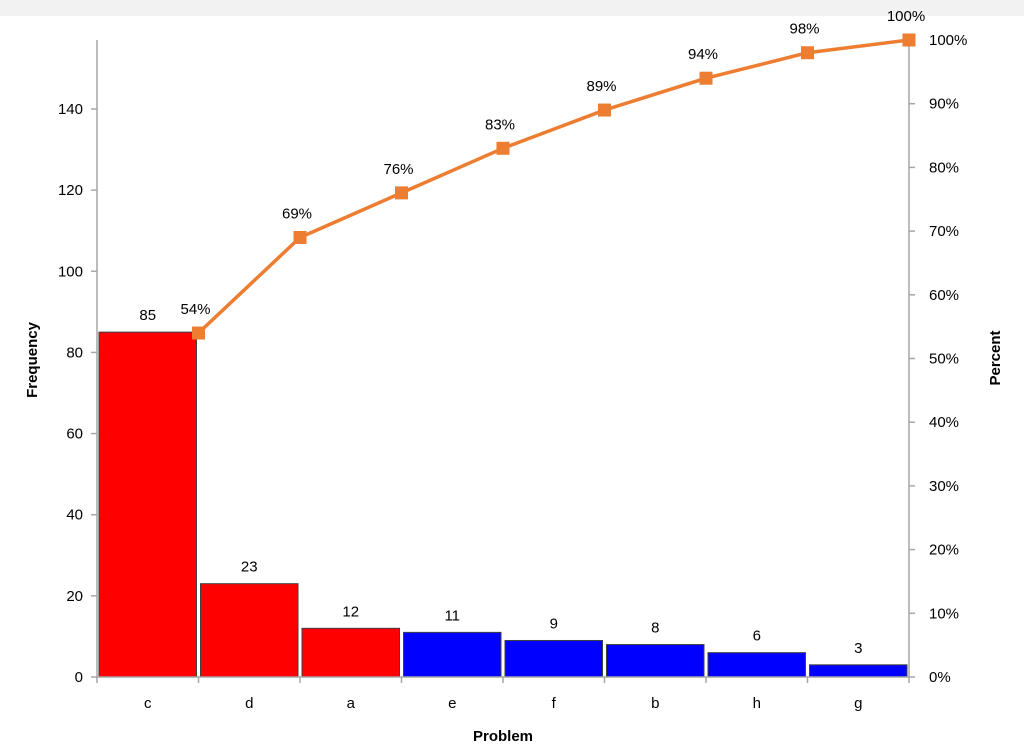 The image size is (1024, 744). I want to click on cumulative-point-d, so click(300, 237).